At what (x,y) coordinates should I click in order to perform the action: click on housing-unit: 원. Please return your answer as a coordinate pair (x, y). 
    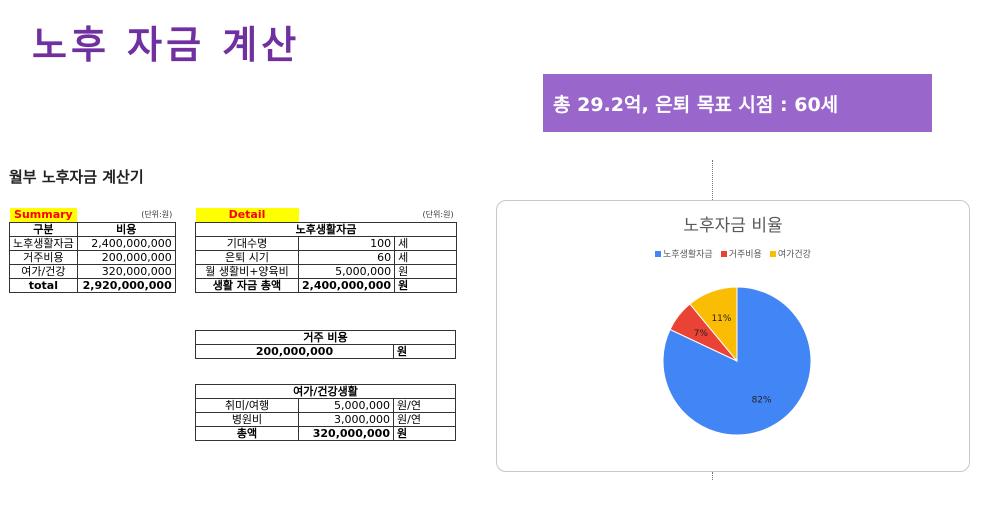
    Looking at the image, I should click on (424, 351).